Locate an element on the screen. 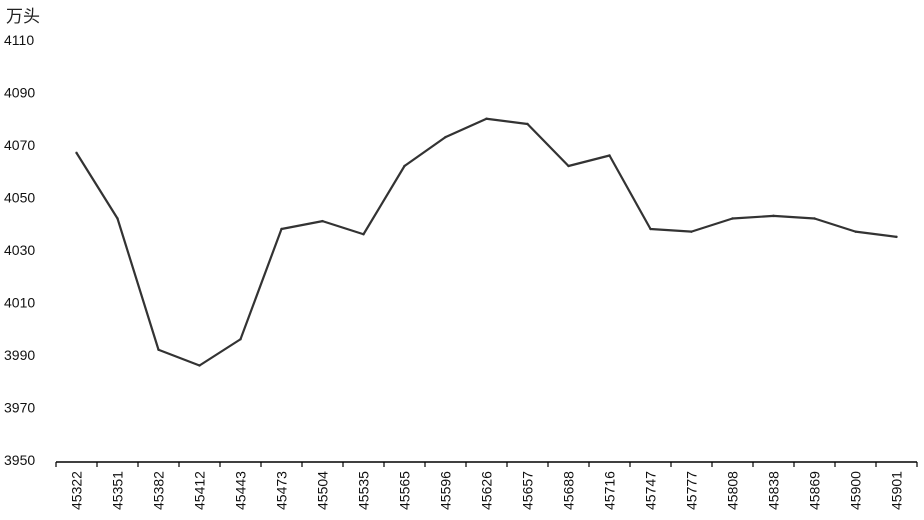 This screenshot has height=520, width=924. y-tick-label: 4070 is located at coordinates (19, 145).